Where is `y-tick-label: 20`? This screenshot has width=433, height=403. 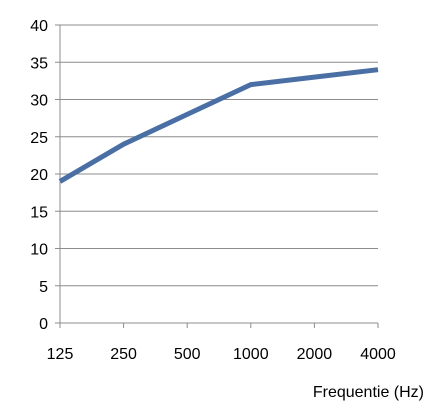 y-tick-label: 20 is located at coordinates (39, 175).